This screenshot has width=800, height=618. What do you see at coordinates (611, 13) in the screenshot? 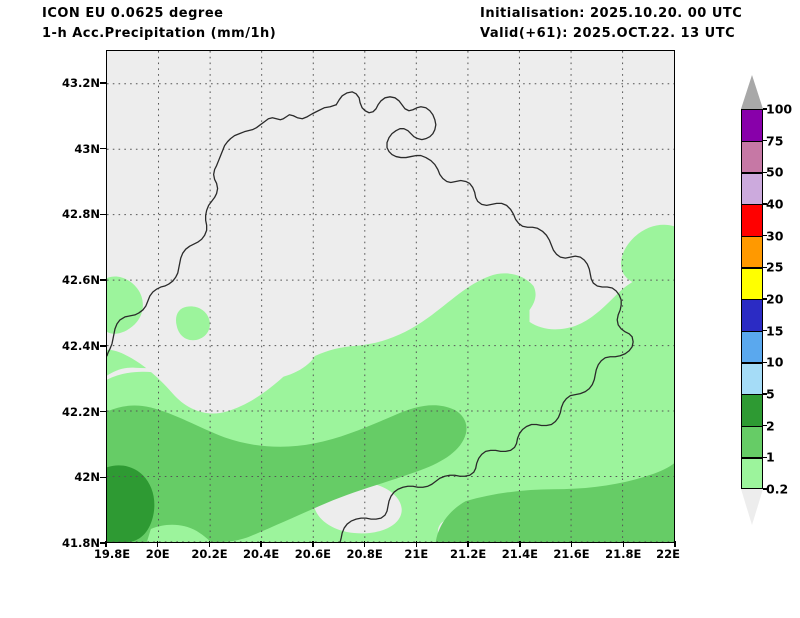
I see `header-initialisation-line: Initialisation: 2025.10.20. 00 UTC` at bounding box center [611, 13].